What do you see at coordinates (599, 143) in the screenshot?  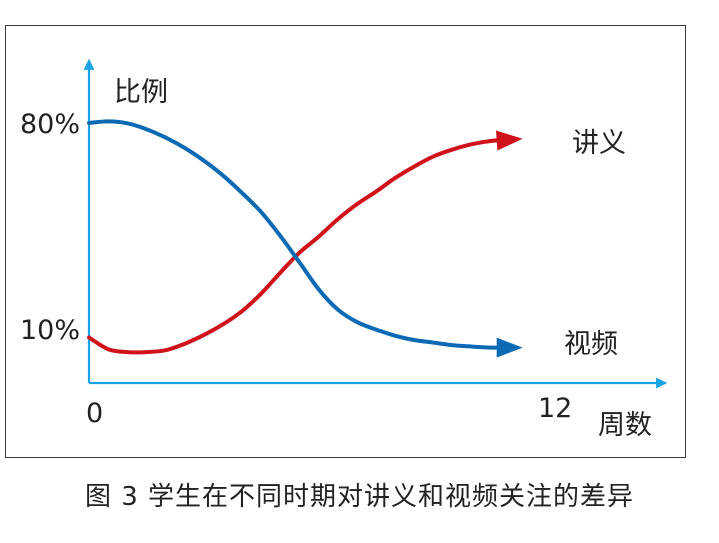 I see `series-label-handout: 讲义` at bounding box center [599, 143].